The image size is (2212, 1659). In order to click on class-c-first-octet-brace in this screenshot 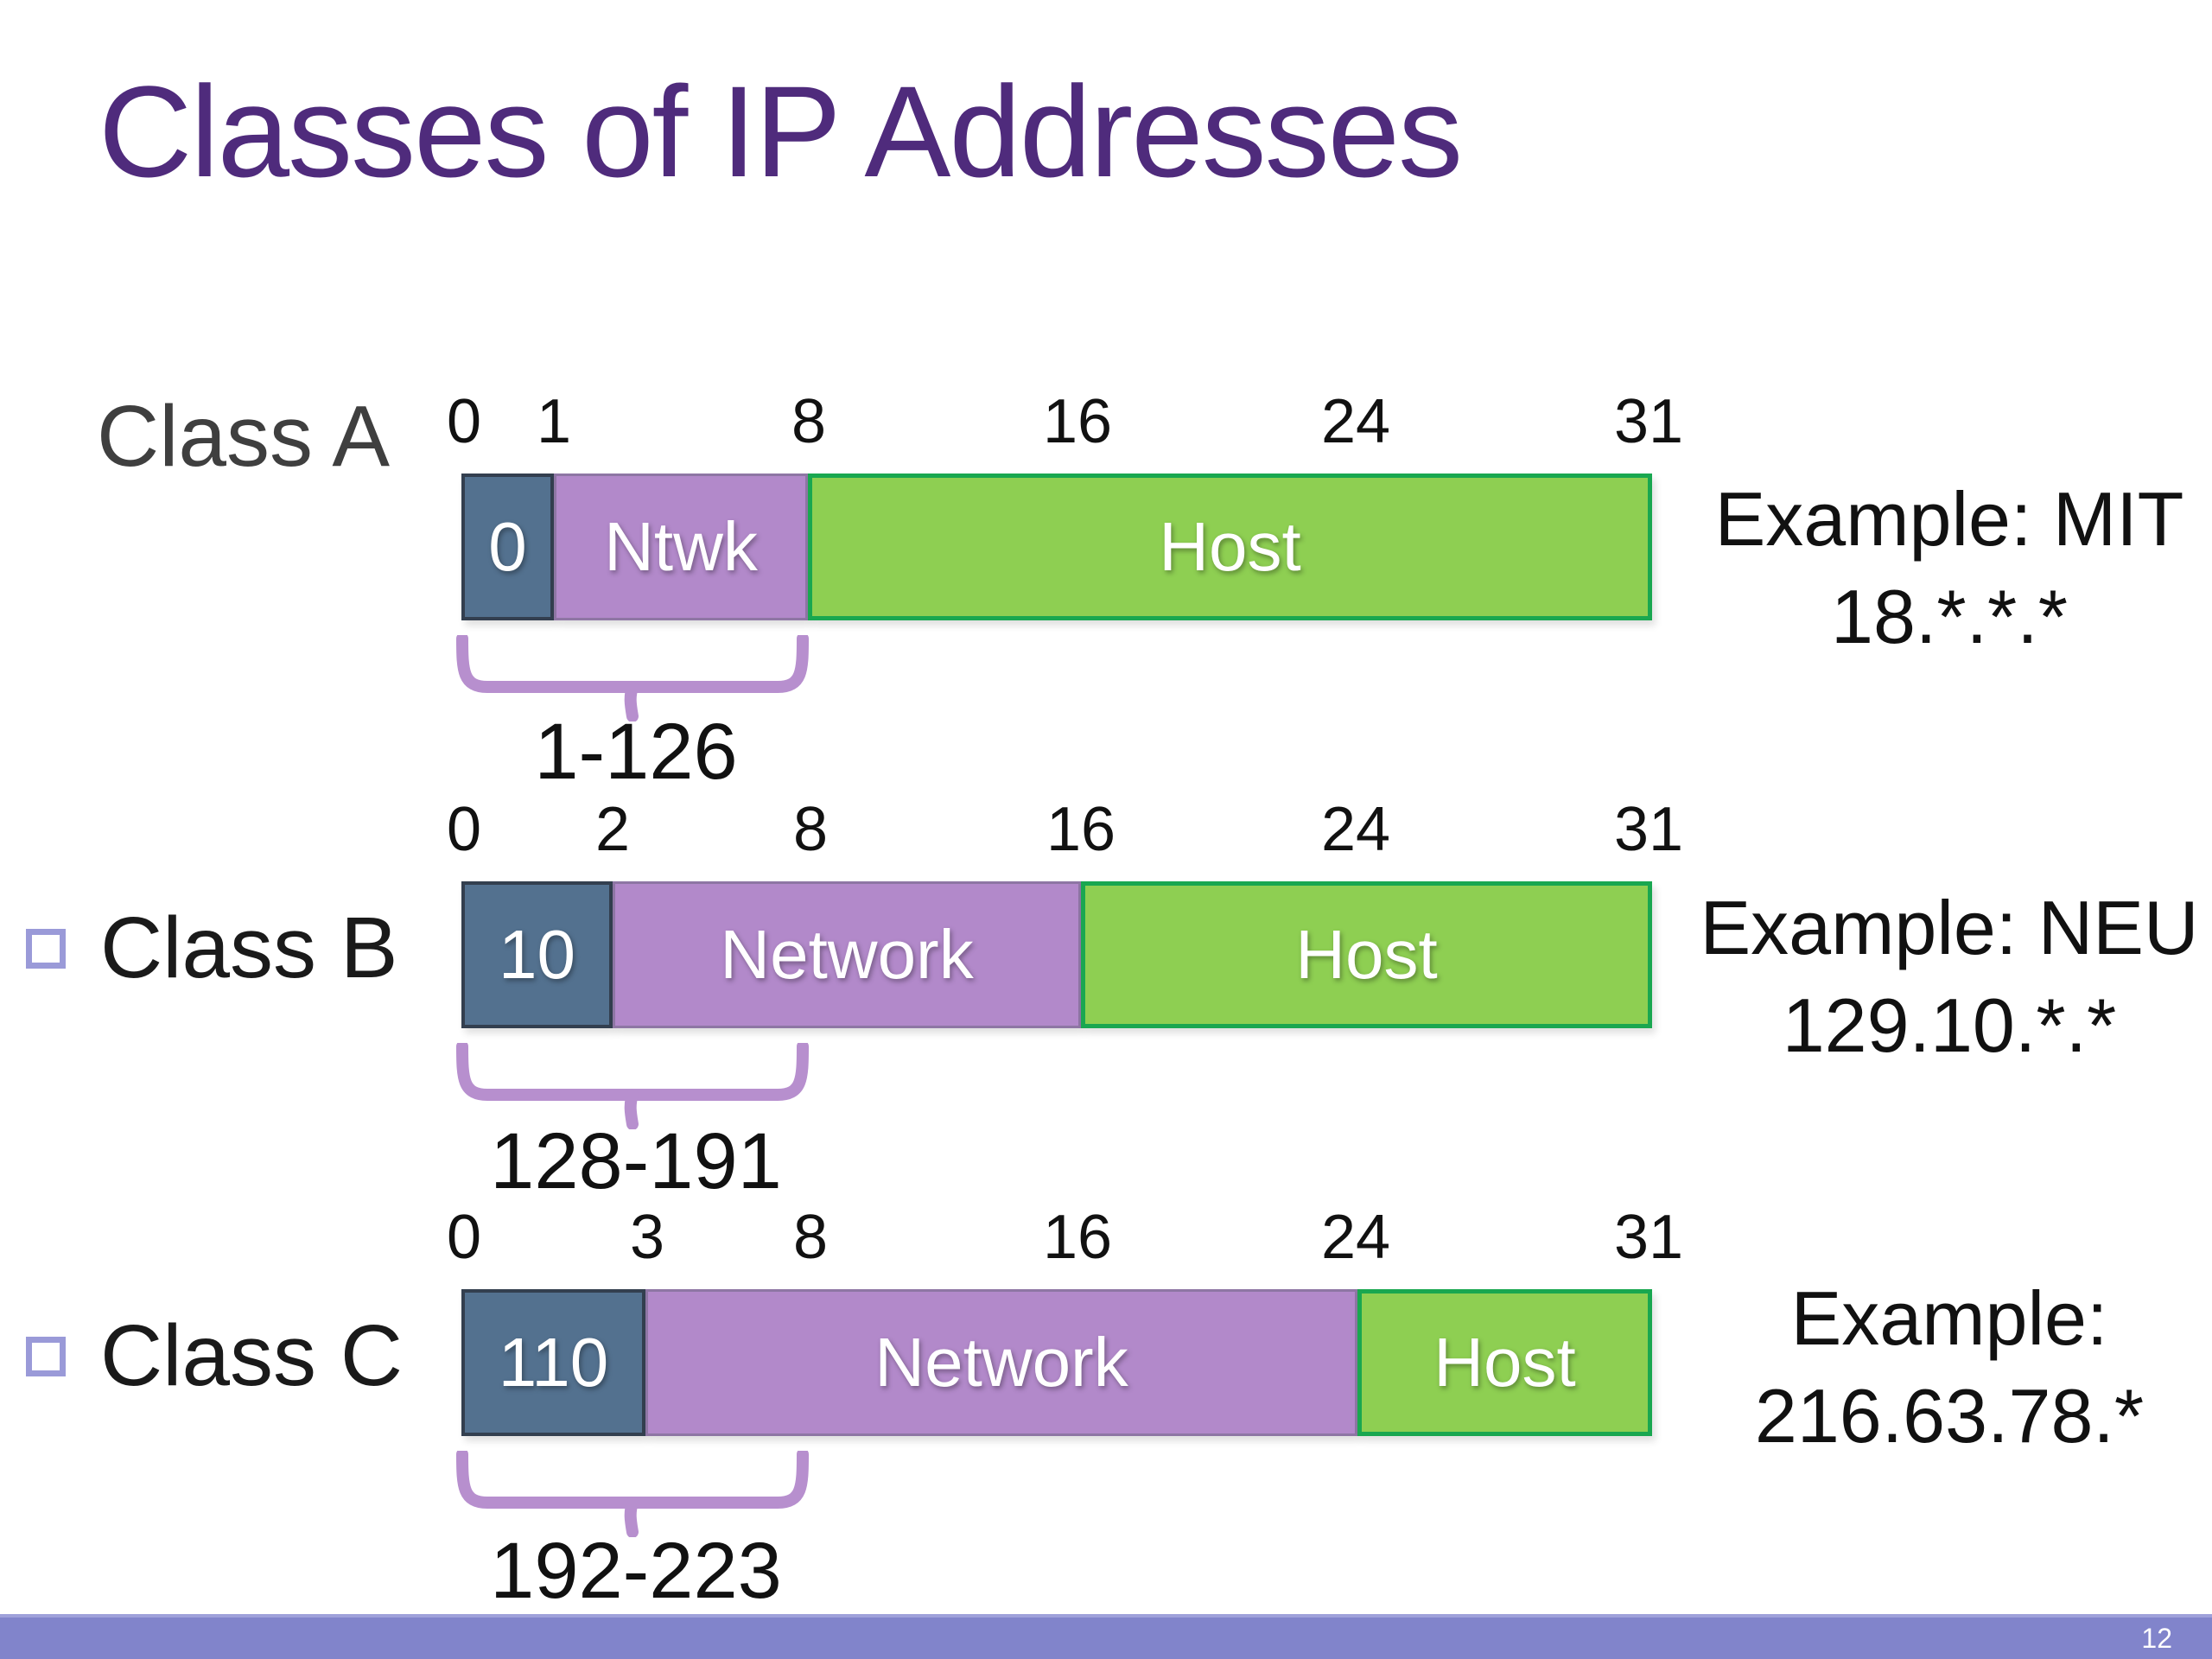, I will do `click(632, 1494)`.